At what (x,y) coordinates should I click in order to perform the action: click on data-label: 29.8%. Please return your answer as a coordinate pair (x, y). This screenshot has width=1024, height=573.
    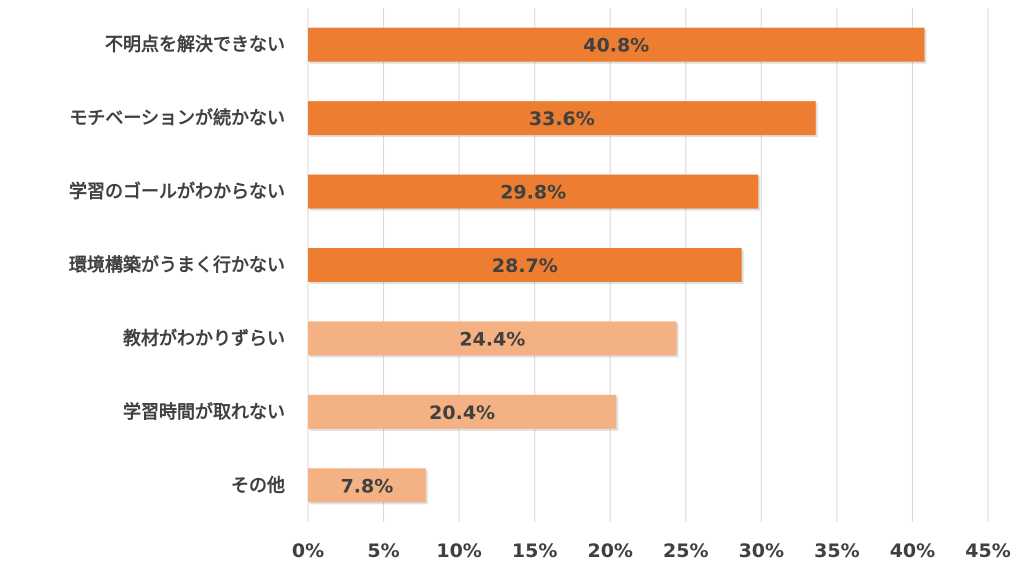
    Looking at the image, I should click on (533, 193).